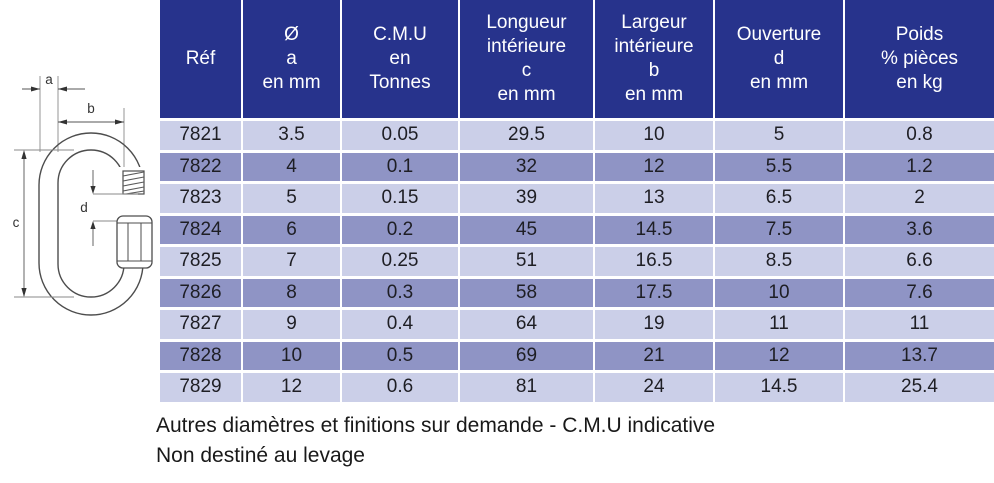 The height and width of the screenshot is (483, 994). I want to click on ref-cell: 7821, so click(200, 135).